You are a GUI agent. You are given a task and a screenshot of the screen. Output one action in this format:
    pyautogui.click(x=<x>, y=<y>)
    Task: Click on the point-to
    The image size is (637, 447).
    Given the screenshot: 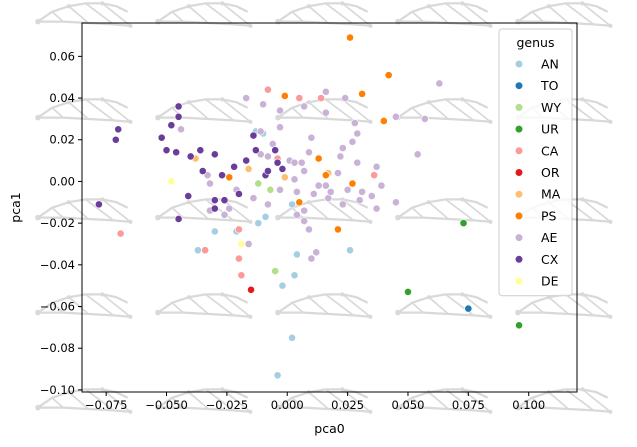 What is the action you would take?
    pyautogui.click(x=468, y=308)
    